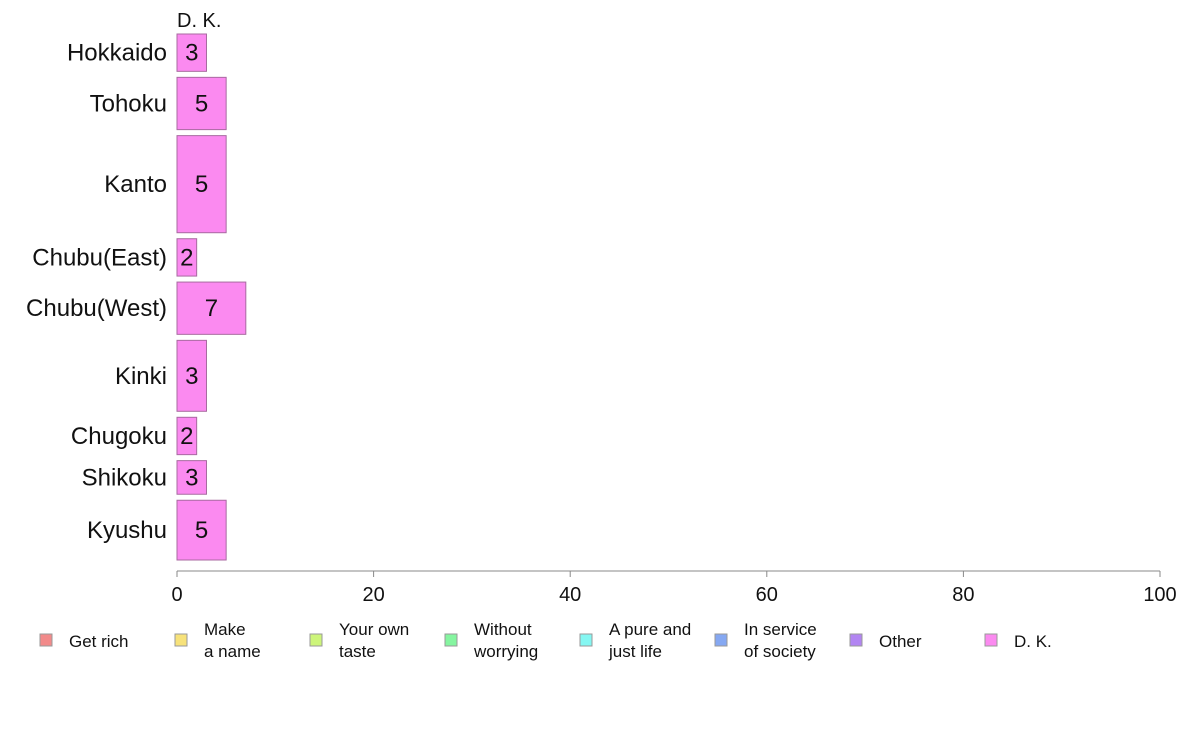 This screenshot has height=741, width=1188. Describe the element at coordinates (650, 629) in the screenshot. I see `legend-label-line: A pure and` at that location.